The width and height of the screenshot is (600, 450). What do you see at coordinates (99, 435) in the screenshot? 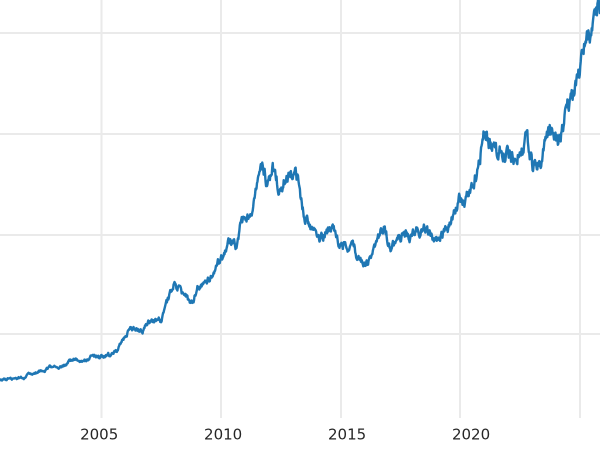
I see `x-axis-tick-label-2005: 2005` at bounding box center [99, 435].